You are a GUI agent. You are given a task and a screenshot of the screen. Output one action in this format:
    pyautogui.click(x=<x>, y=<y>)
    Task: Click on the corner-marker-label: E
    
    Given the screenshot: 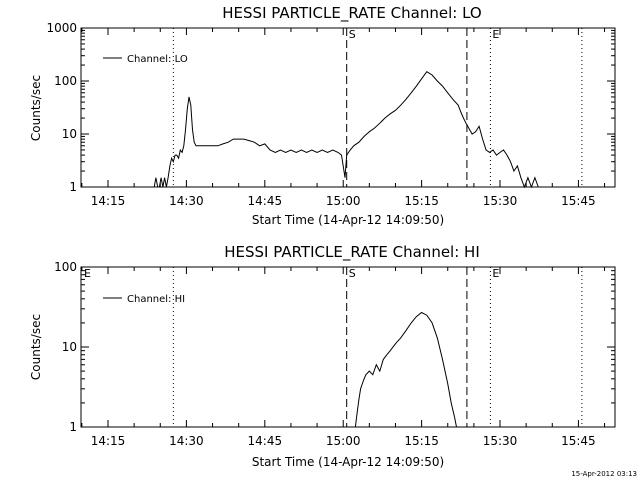 What is the action you would take?
    pyautogui.click(x=87, y=273)
    